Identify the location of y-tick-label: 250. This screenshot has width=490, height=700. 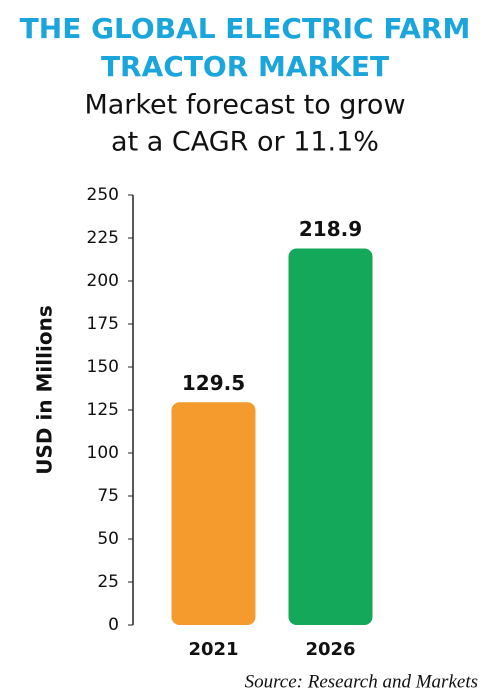
(103, 195).